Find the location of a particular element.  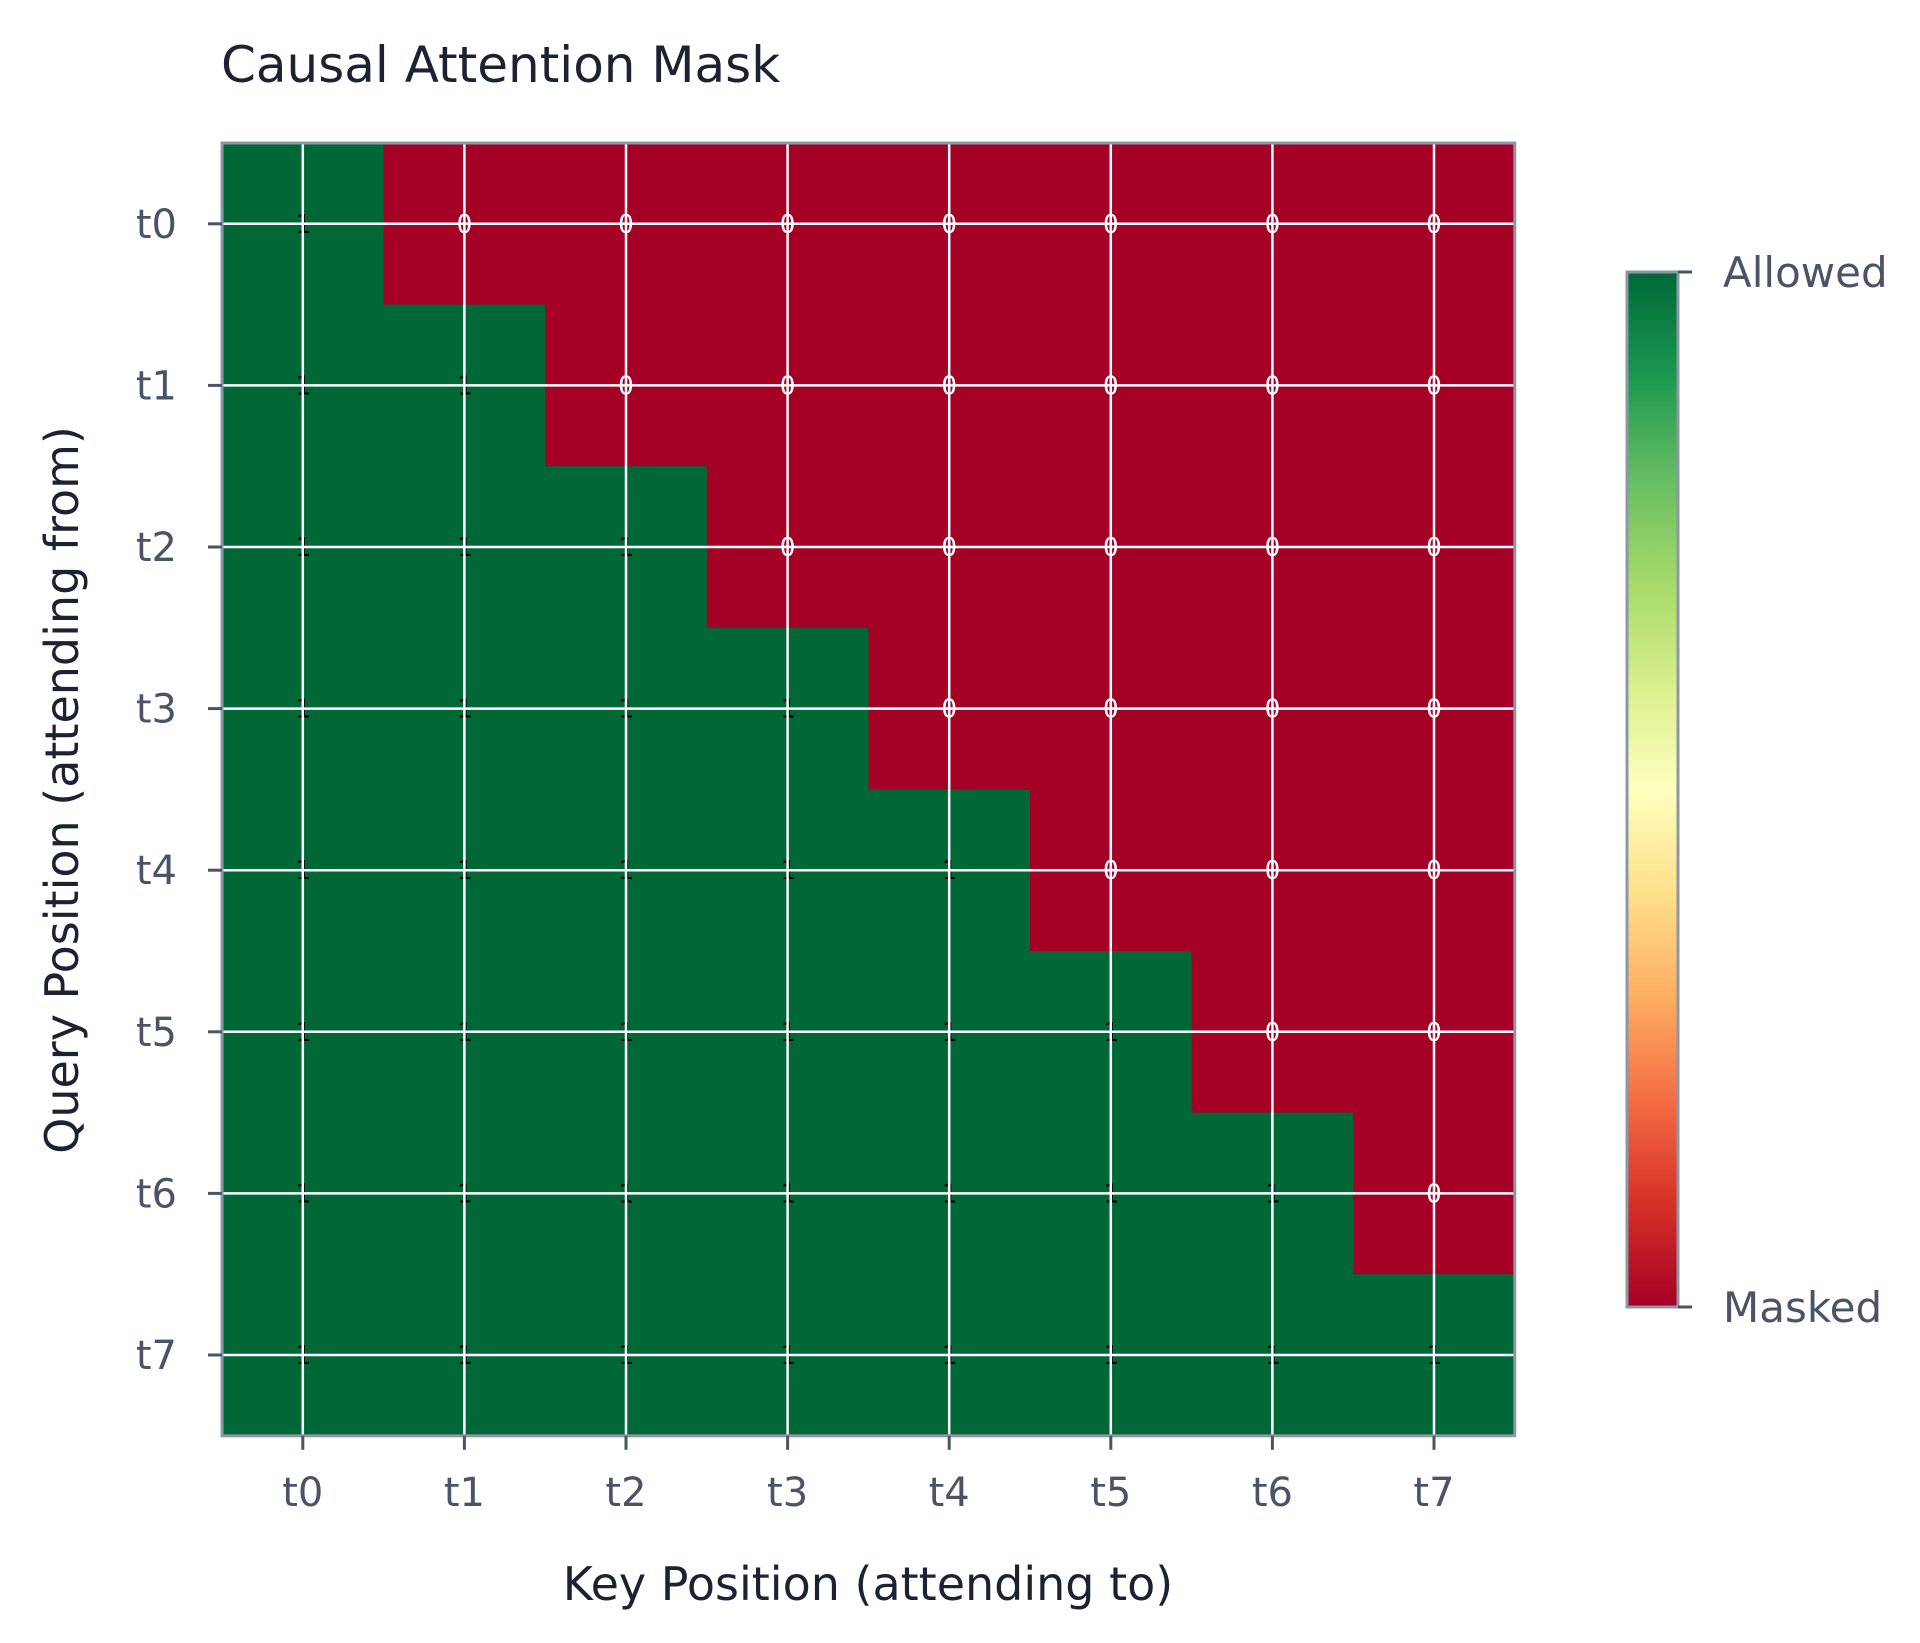

y-axis-ticks: t0 t1 t2 t3 t4 t5 t6 t7 is located at coordinates (179, 790).